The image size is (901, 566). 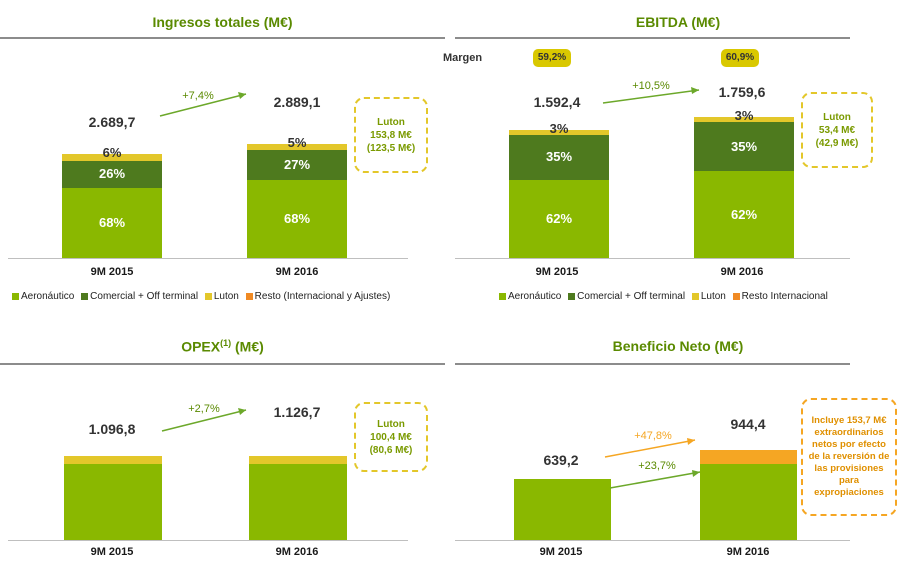 What do you see at coordinates (784, 296) in the screenshot?
I see `legend-item: Resto Internacional` at bounding box center [784, 296].